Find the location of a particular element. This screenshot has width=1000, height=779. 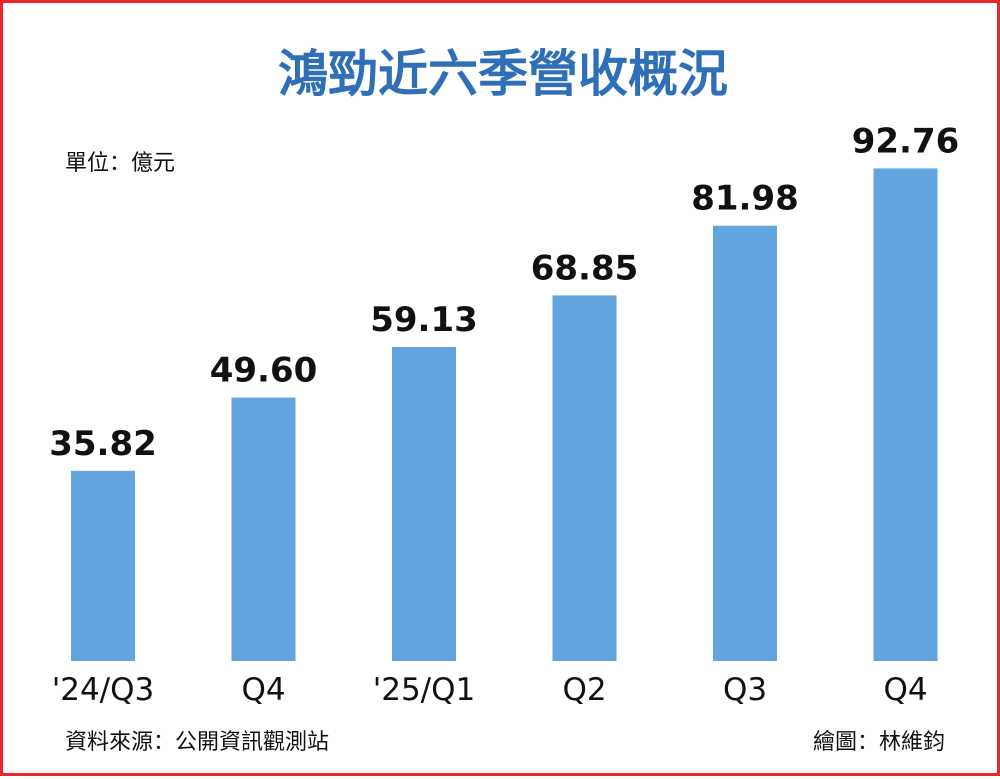

value-label-0: 35.82 is located at coordinates (103, 444).